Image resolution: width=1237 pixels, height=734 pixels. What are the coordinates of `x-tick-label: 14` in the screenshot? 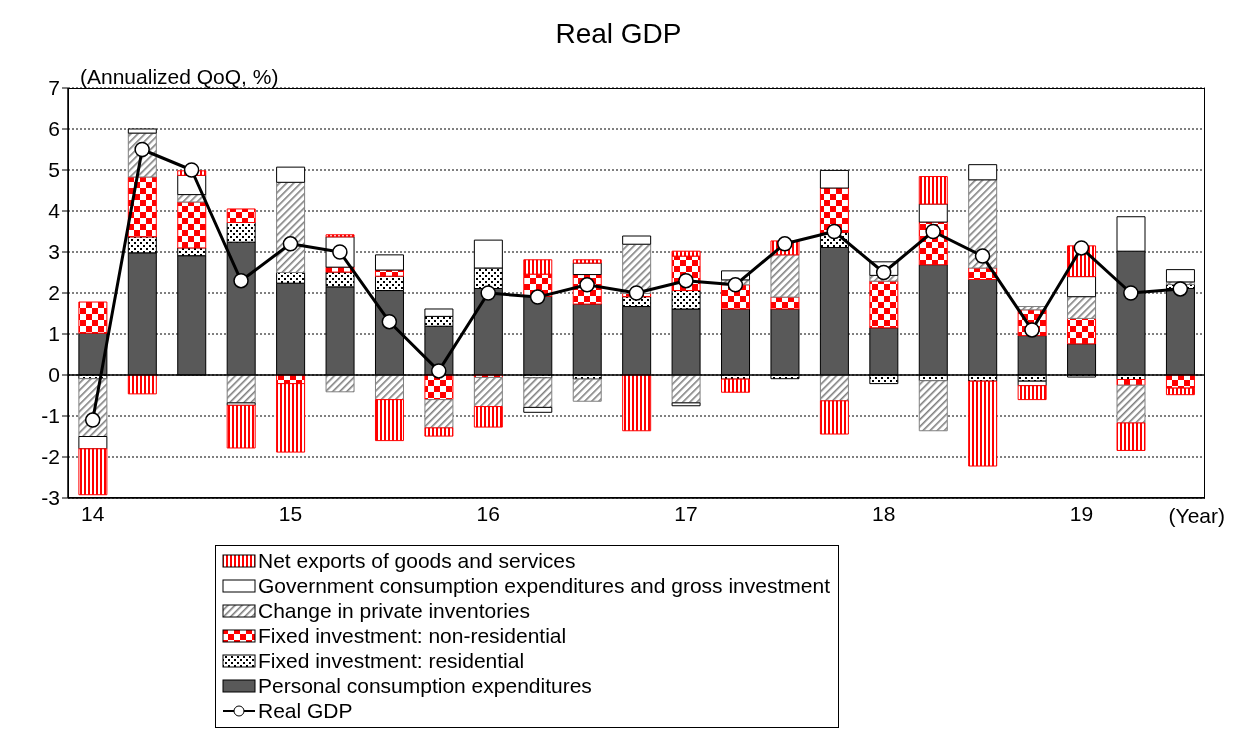 It's located at (93, 513).